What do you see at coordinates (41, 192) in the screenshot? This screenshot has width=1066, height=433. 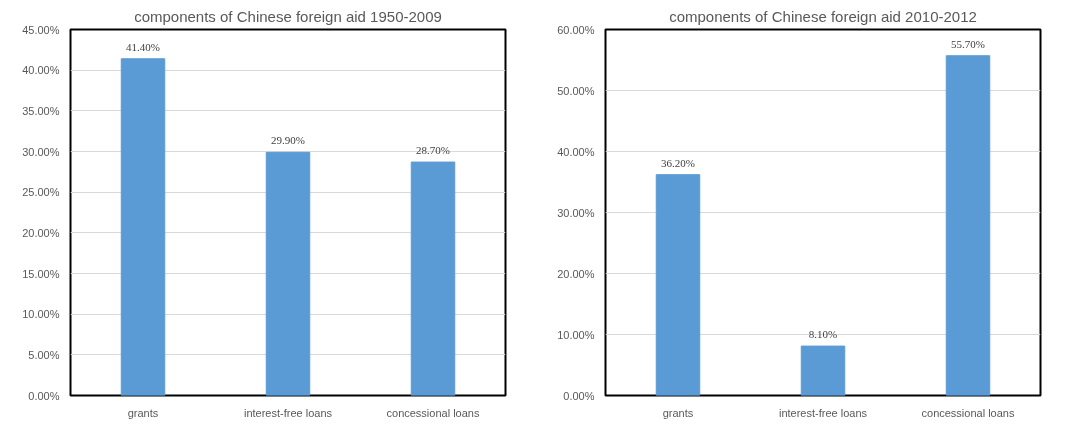 I see `y-tick-label: 25.00%` at bounding box center [41, 192].